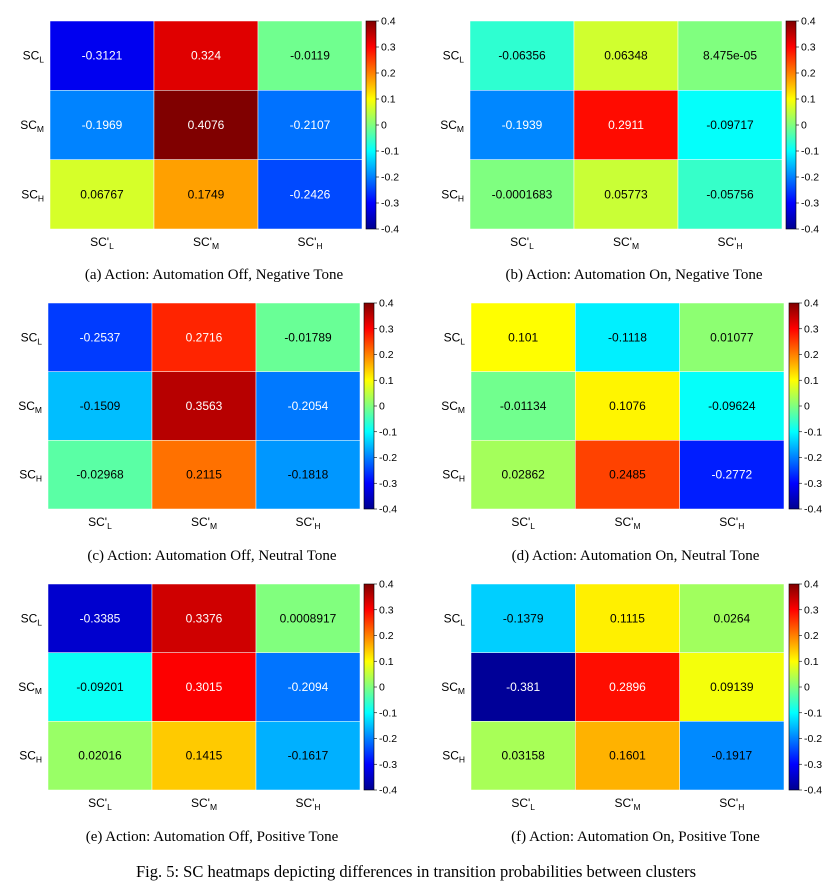  Describe the element at coordinates (731, 475) in the screenshot. I see `cell-value-label: -0.2772` at that location.